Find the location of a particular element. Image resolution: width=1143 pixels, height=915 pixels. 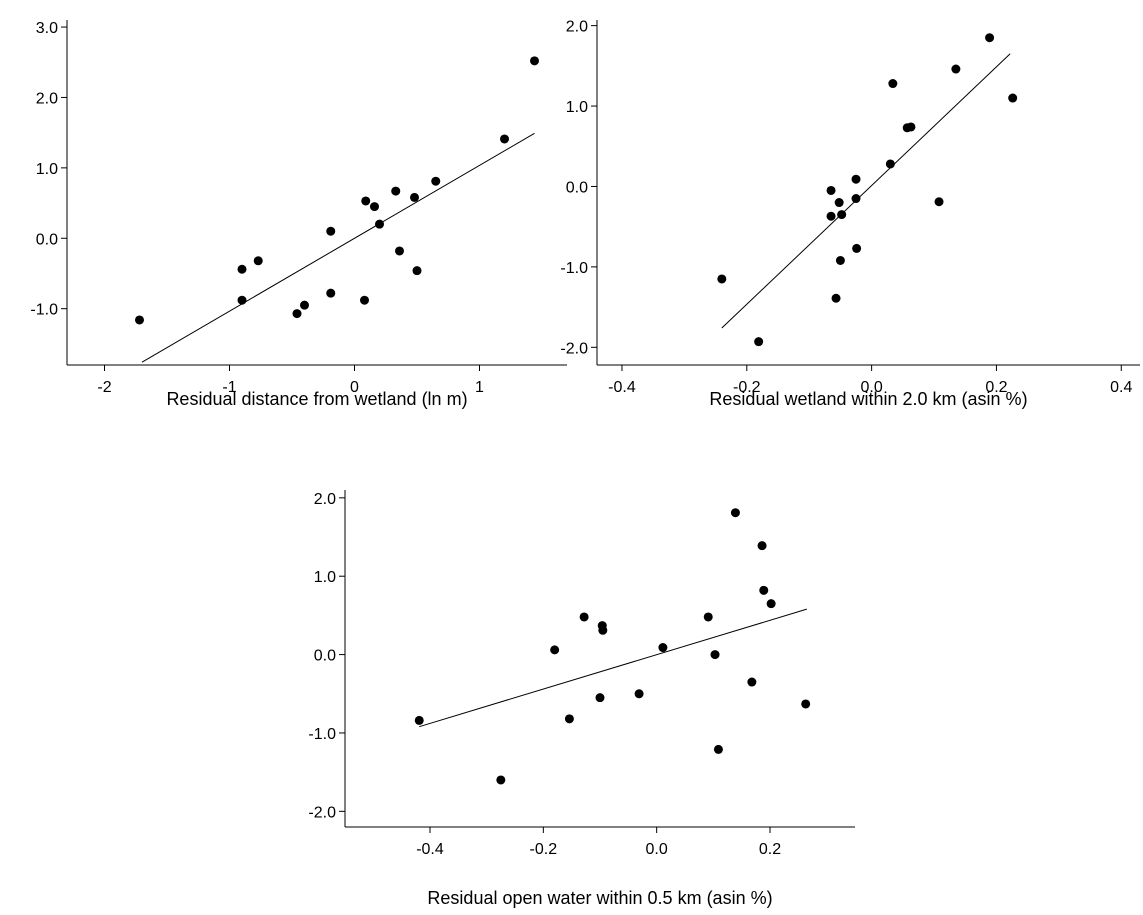

x-tick-label: 0 is located at coordinates (354, 387).